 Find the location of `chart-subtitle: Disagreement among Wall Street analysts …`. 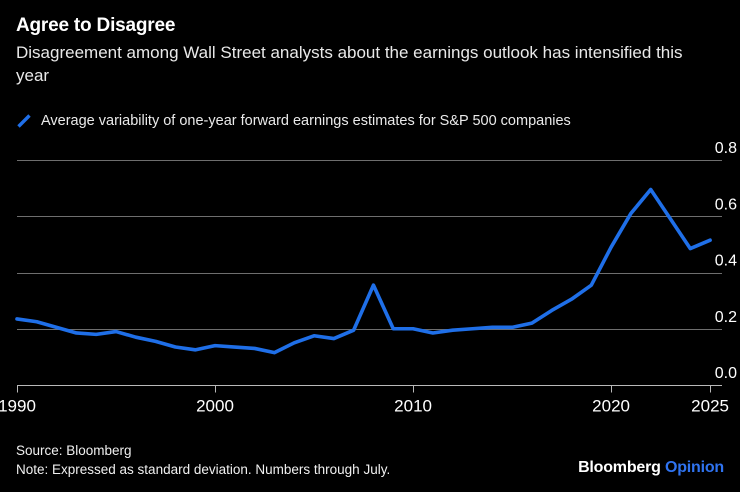

chart-subtitle: Disagreement among Wall Street analysts … is located at coordinates (349, 64).